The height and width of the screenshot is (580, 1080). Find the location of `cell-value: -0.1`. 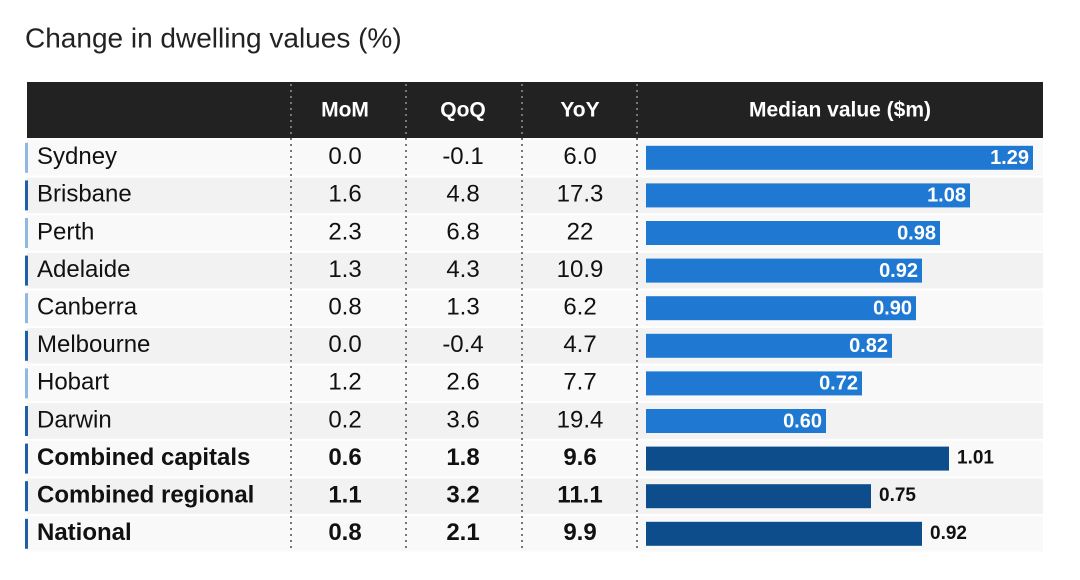

cell-value: -0.1 is located at coordinates (462, 156).